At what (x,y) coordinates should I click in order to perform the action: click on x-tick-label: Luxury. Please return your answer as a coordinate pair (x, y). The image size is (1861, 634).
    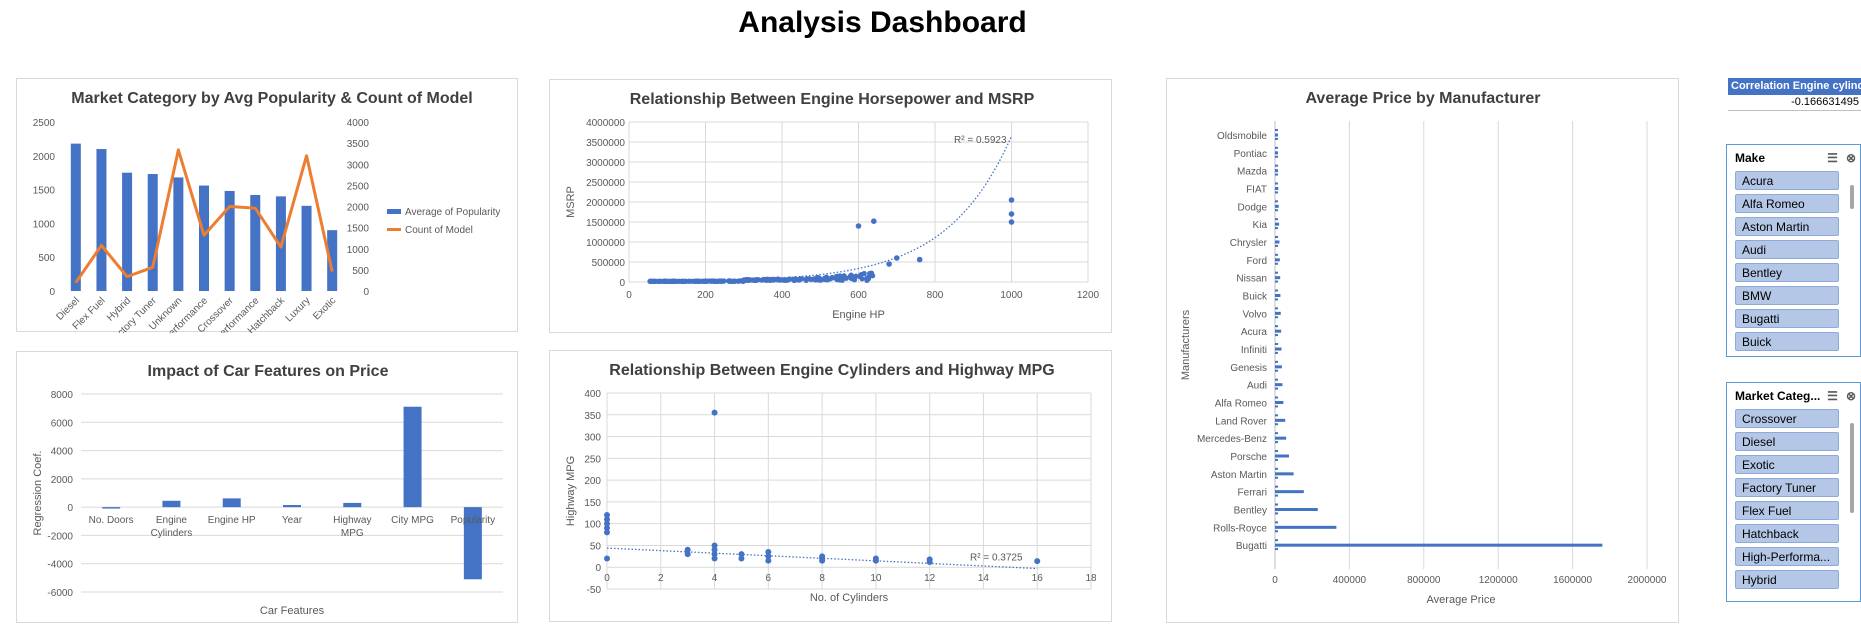
    Looking at the image, I should click on (298, 309).